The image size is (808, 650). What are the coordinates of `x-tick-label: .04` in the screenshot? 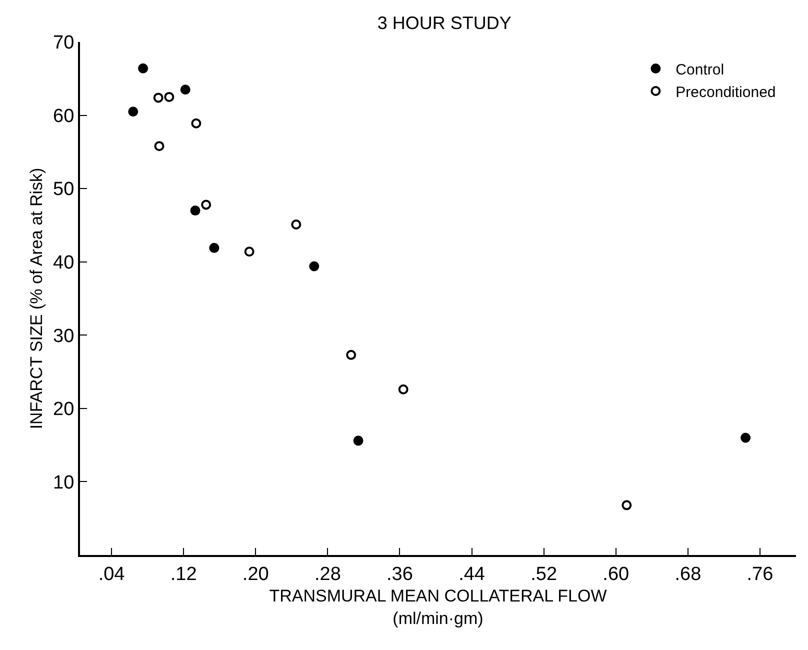 It's located at (112, 574).